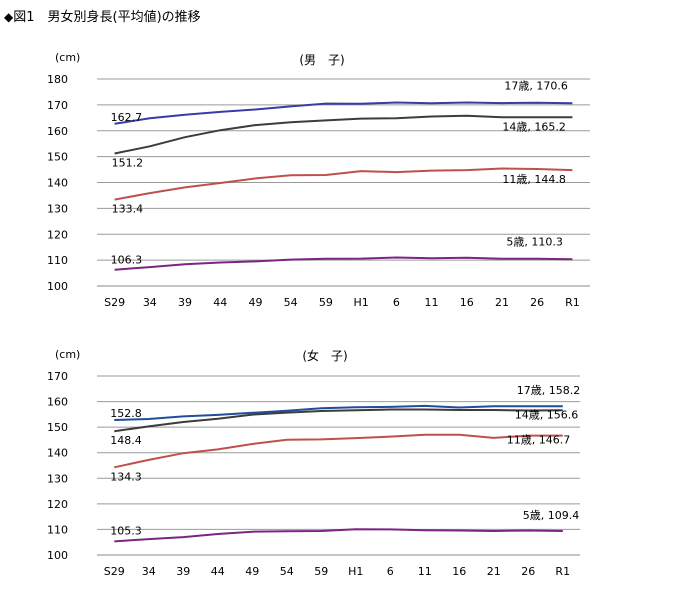 The width and height of the screenshot is (676, 598). I want to click on male-x-tick-label: R1, so click(572, 302).